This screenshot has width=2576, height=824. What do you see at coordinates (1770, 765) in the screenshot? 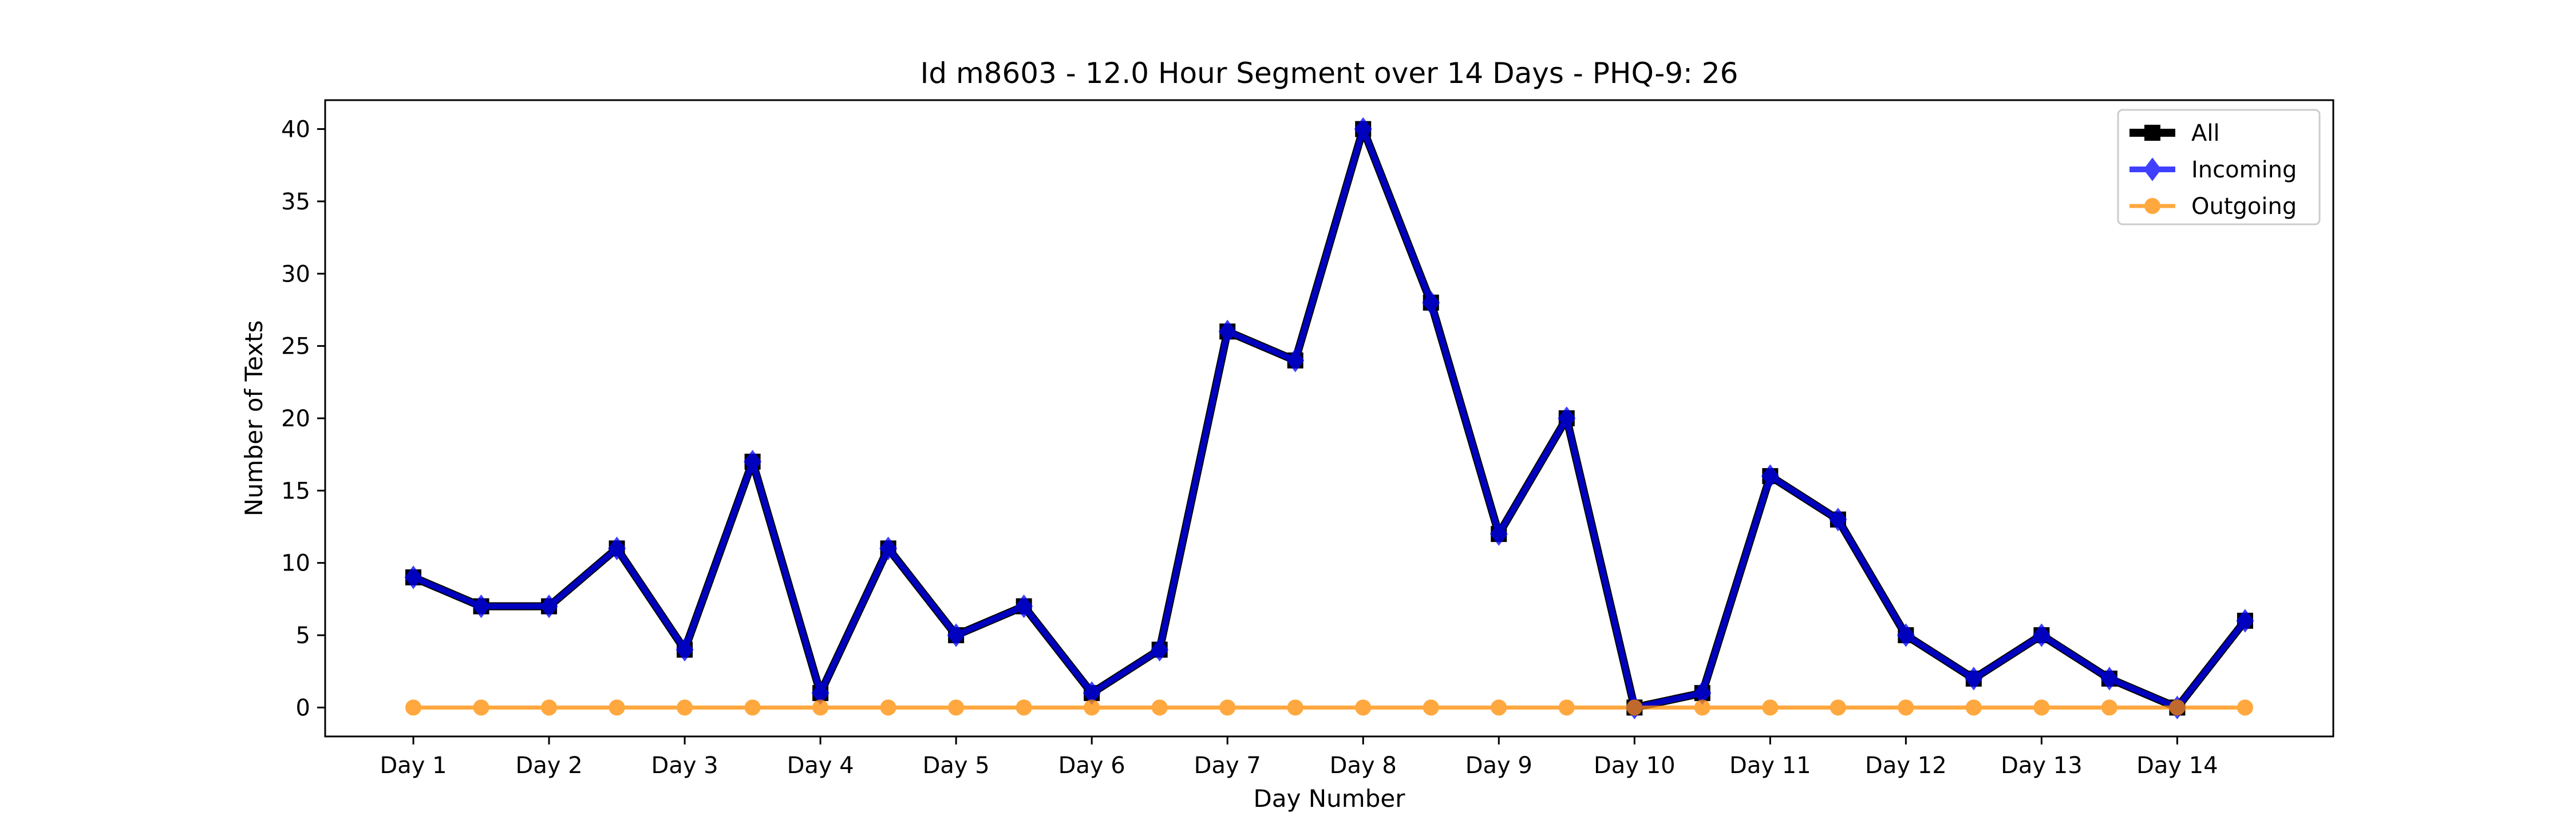
I see `x-tick-label: Day 11` at bounding box center [1770, 765].